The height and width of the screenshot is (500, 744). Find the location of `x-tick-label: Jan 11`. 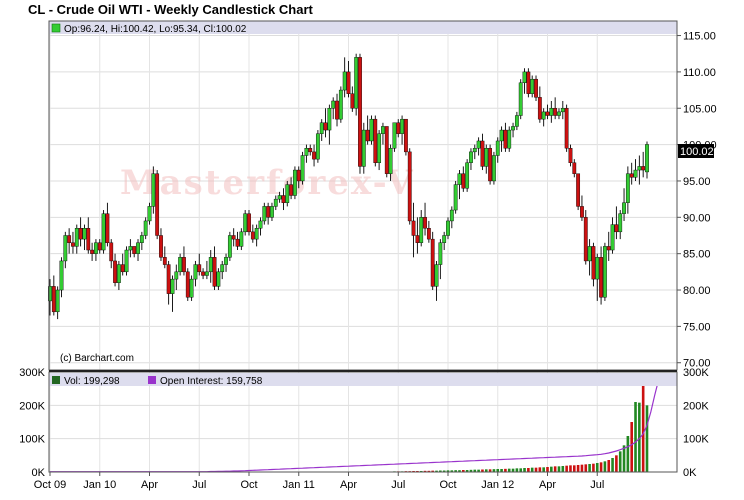

x-tick-label: Jan 11 is located at coordinates (299, 485).